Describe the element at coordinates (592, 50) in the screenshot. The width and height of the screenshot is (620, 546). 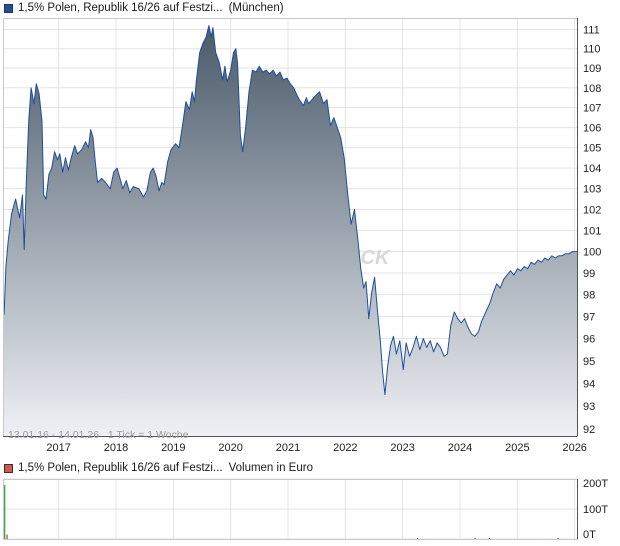
I see `price-y-tick-label: 110` at that location.